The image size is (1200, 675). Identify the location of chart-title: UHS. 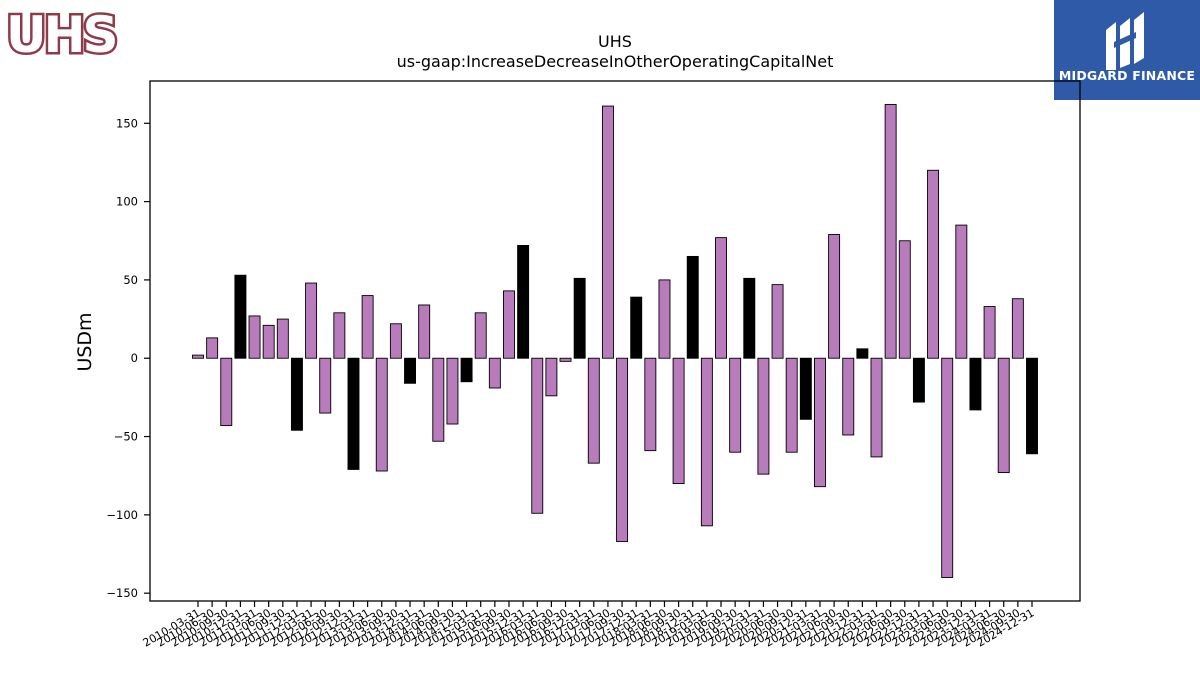
(615, 41).